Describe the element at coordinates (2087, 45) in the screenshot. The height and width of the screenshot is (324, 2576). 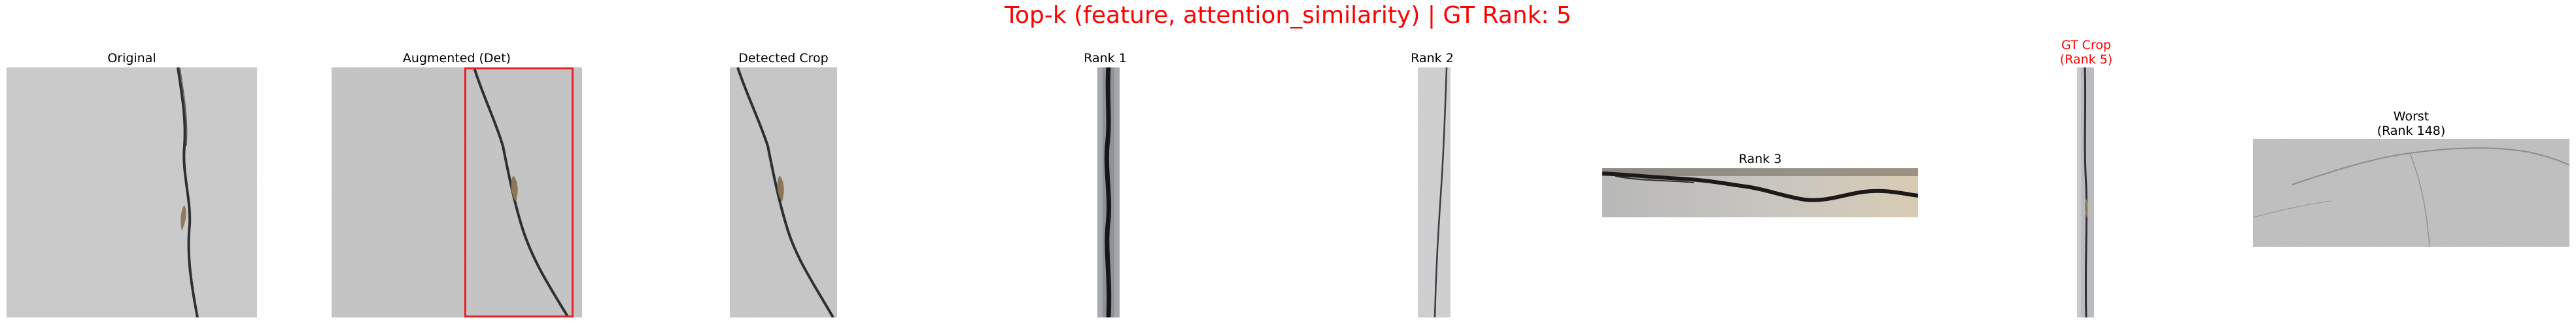
I see `panel-title-line-1: GT Crop` at that location.